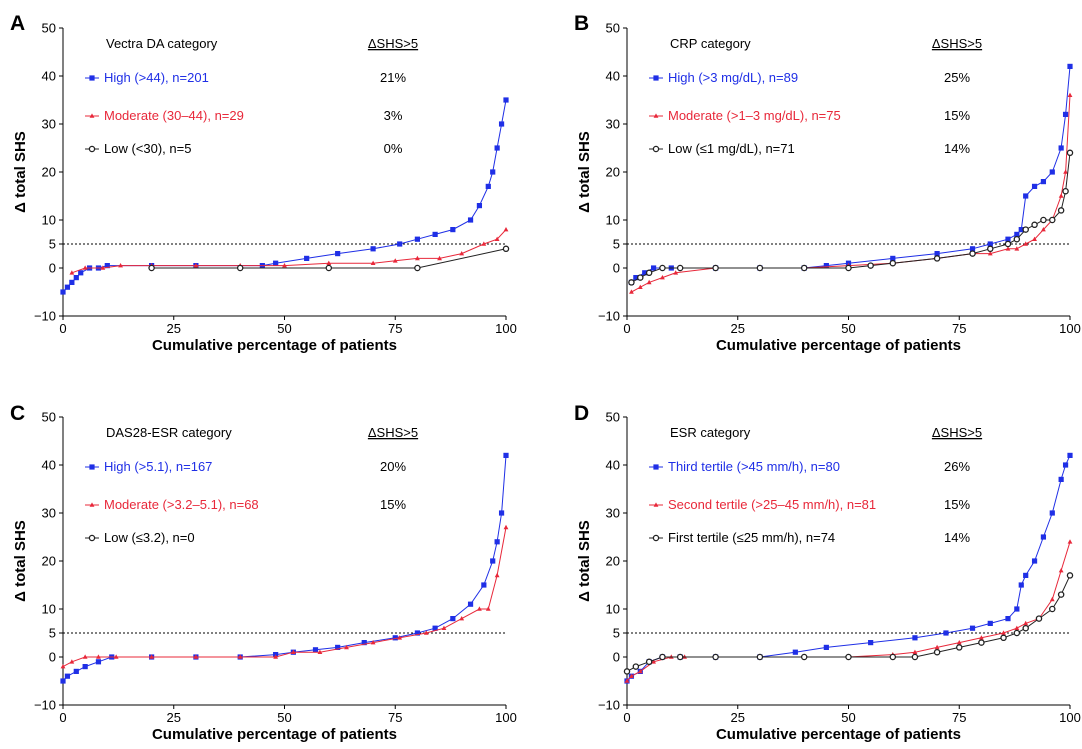 The image size is (1082, 749). I want to click on legend-label: Low (≤1 mg/dL), n=71, so click(731, 148).